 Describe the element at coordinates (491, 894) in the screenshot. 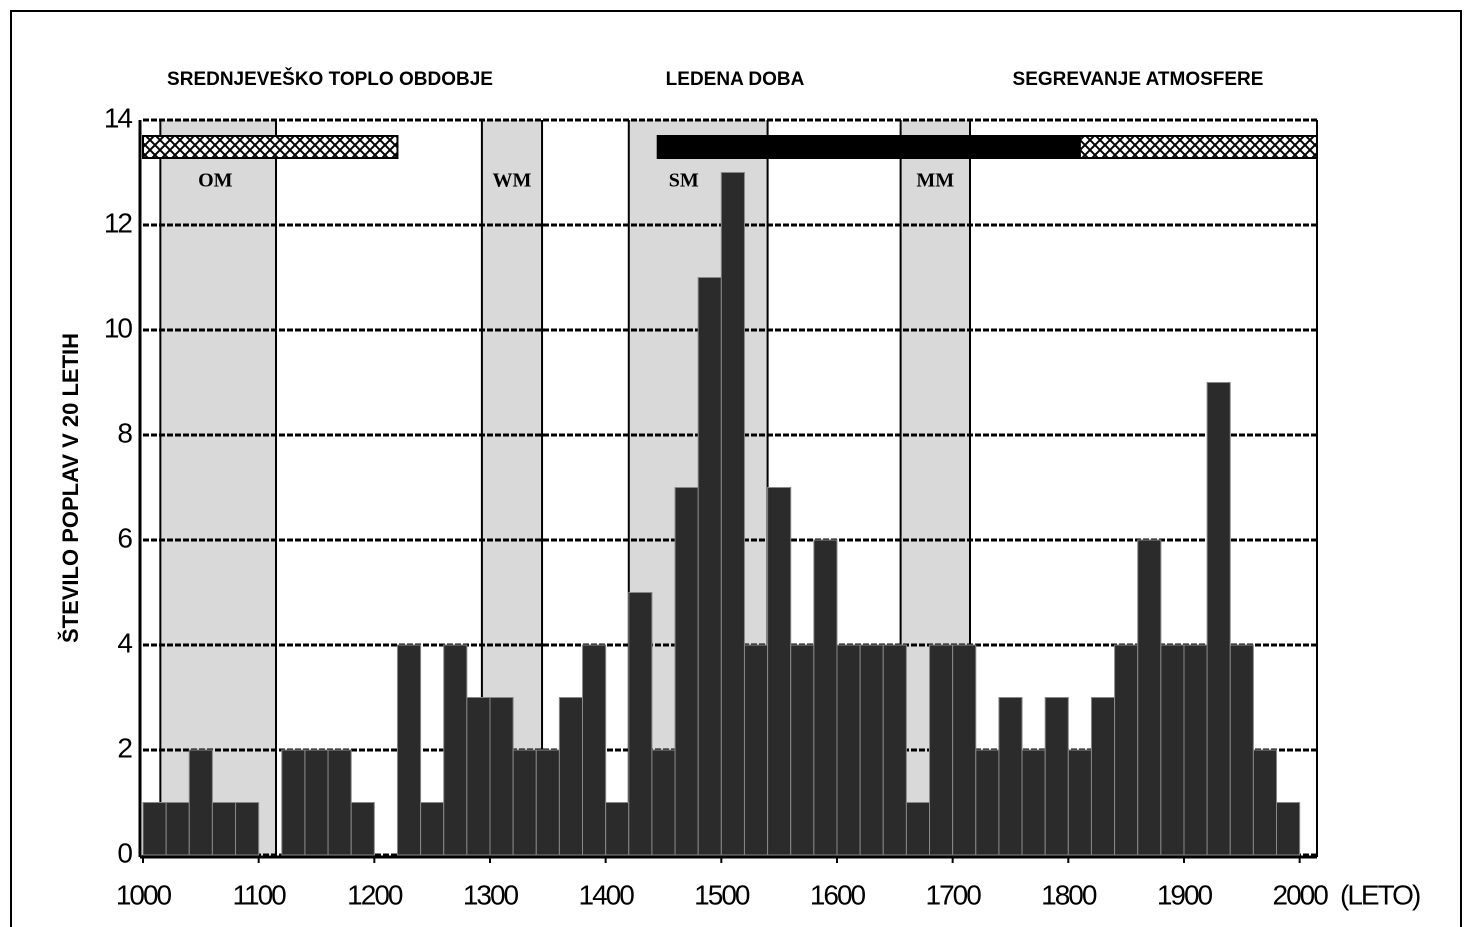

I see `x-tick-label: 1300` at that location.